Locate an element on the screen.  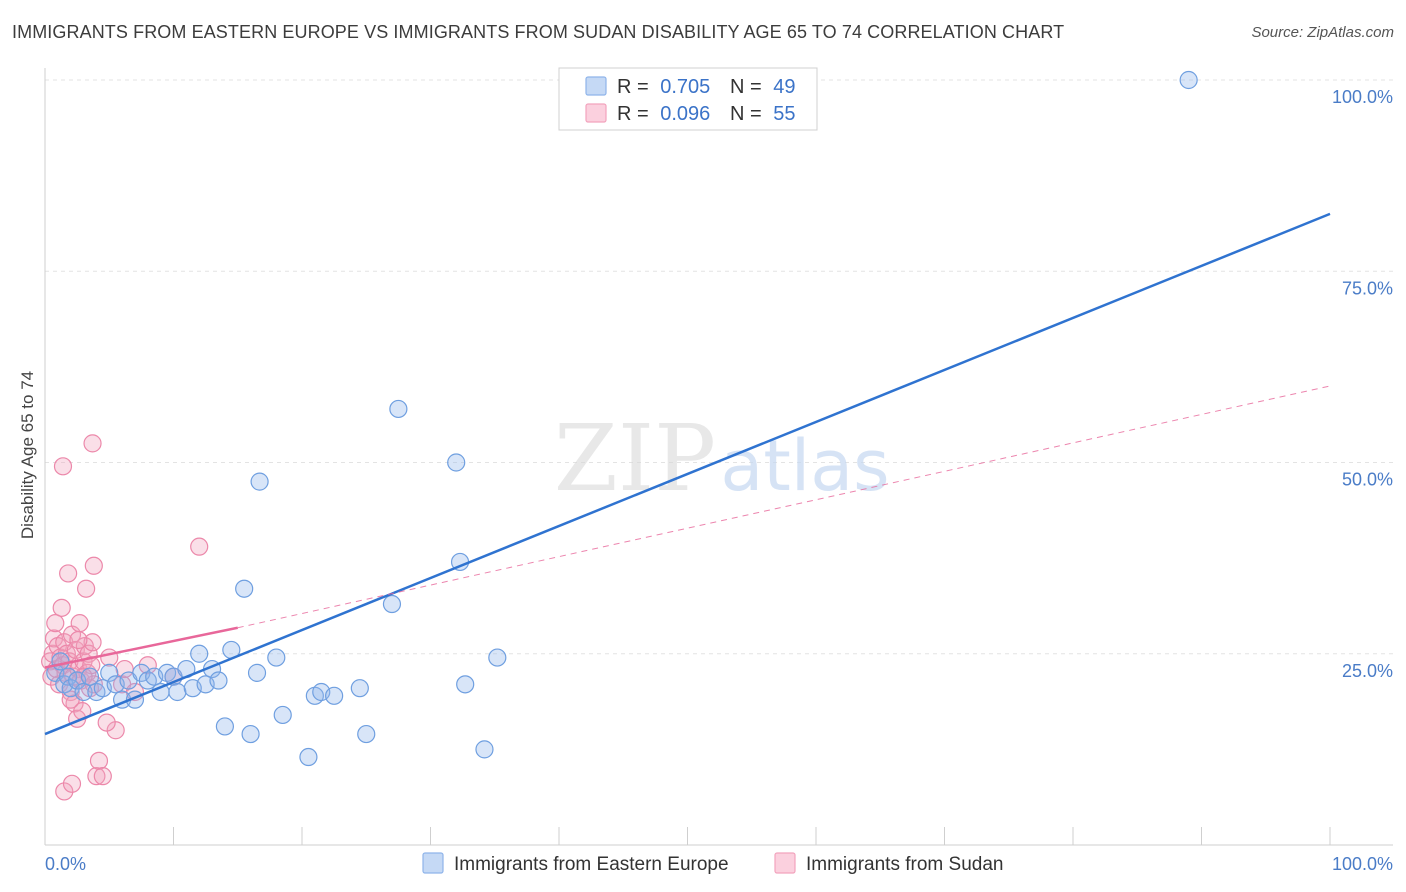
legend-blue-r-value: 0.705 is located at coordinates (685, 87).